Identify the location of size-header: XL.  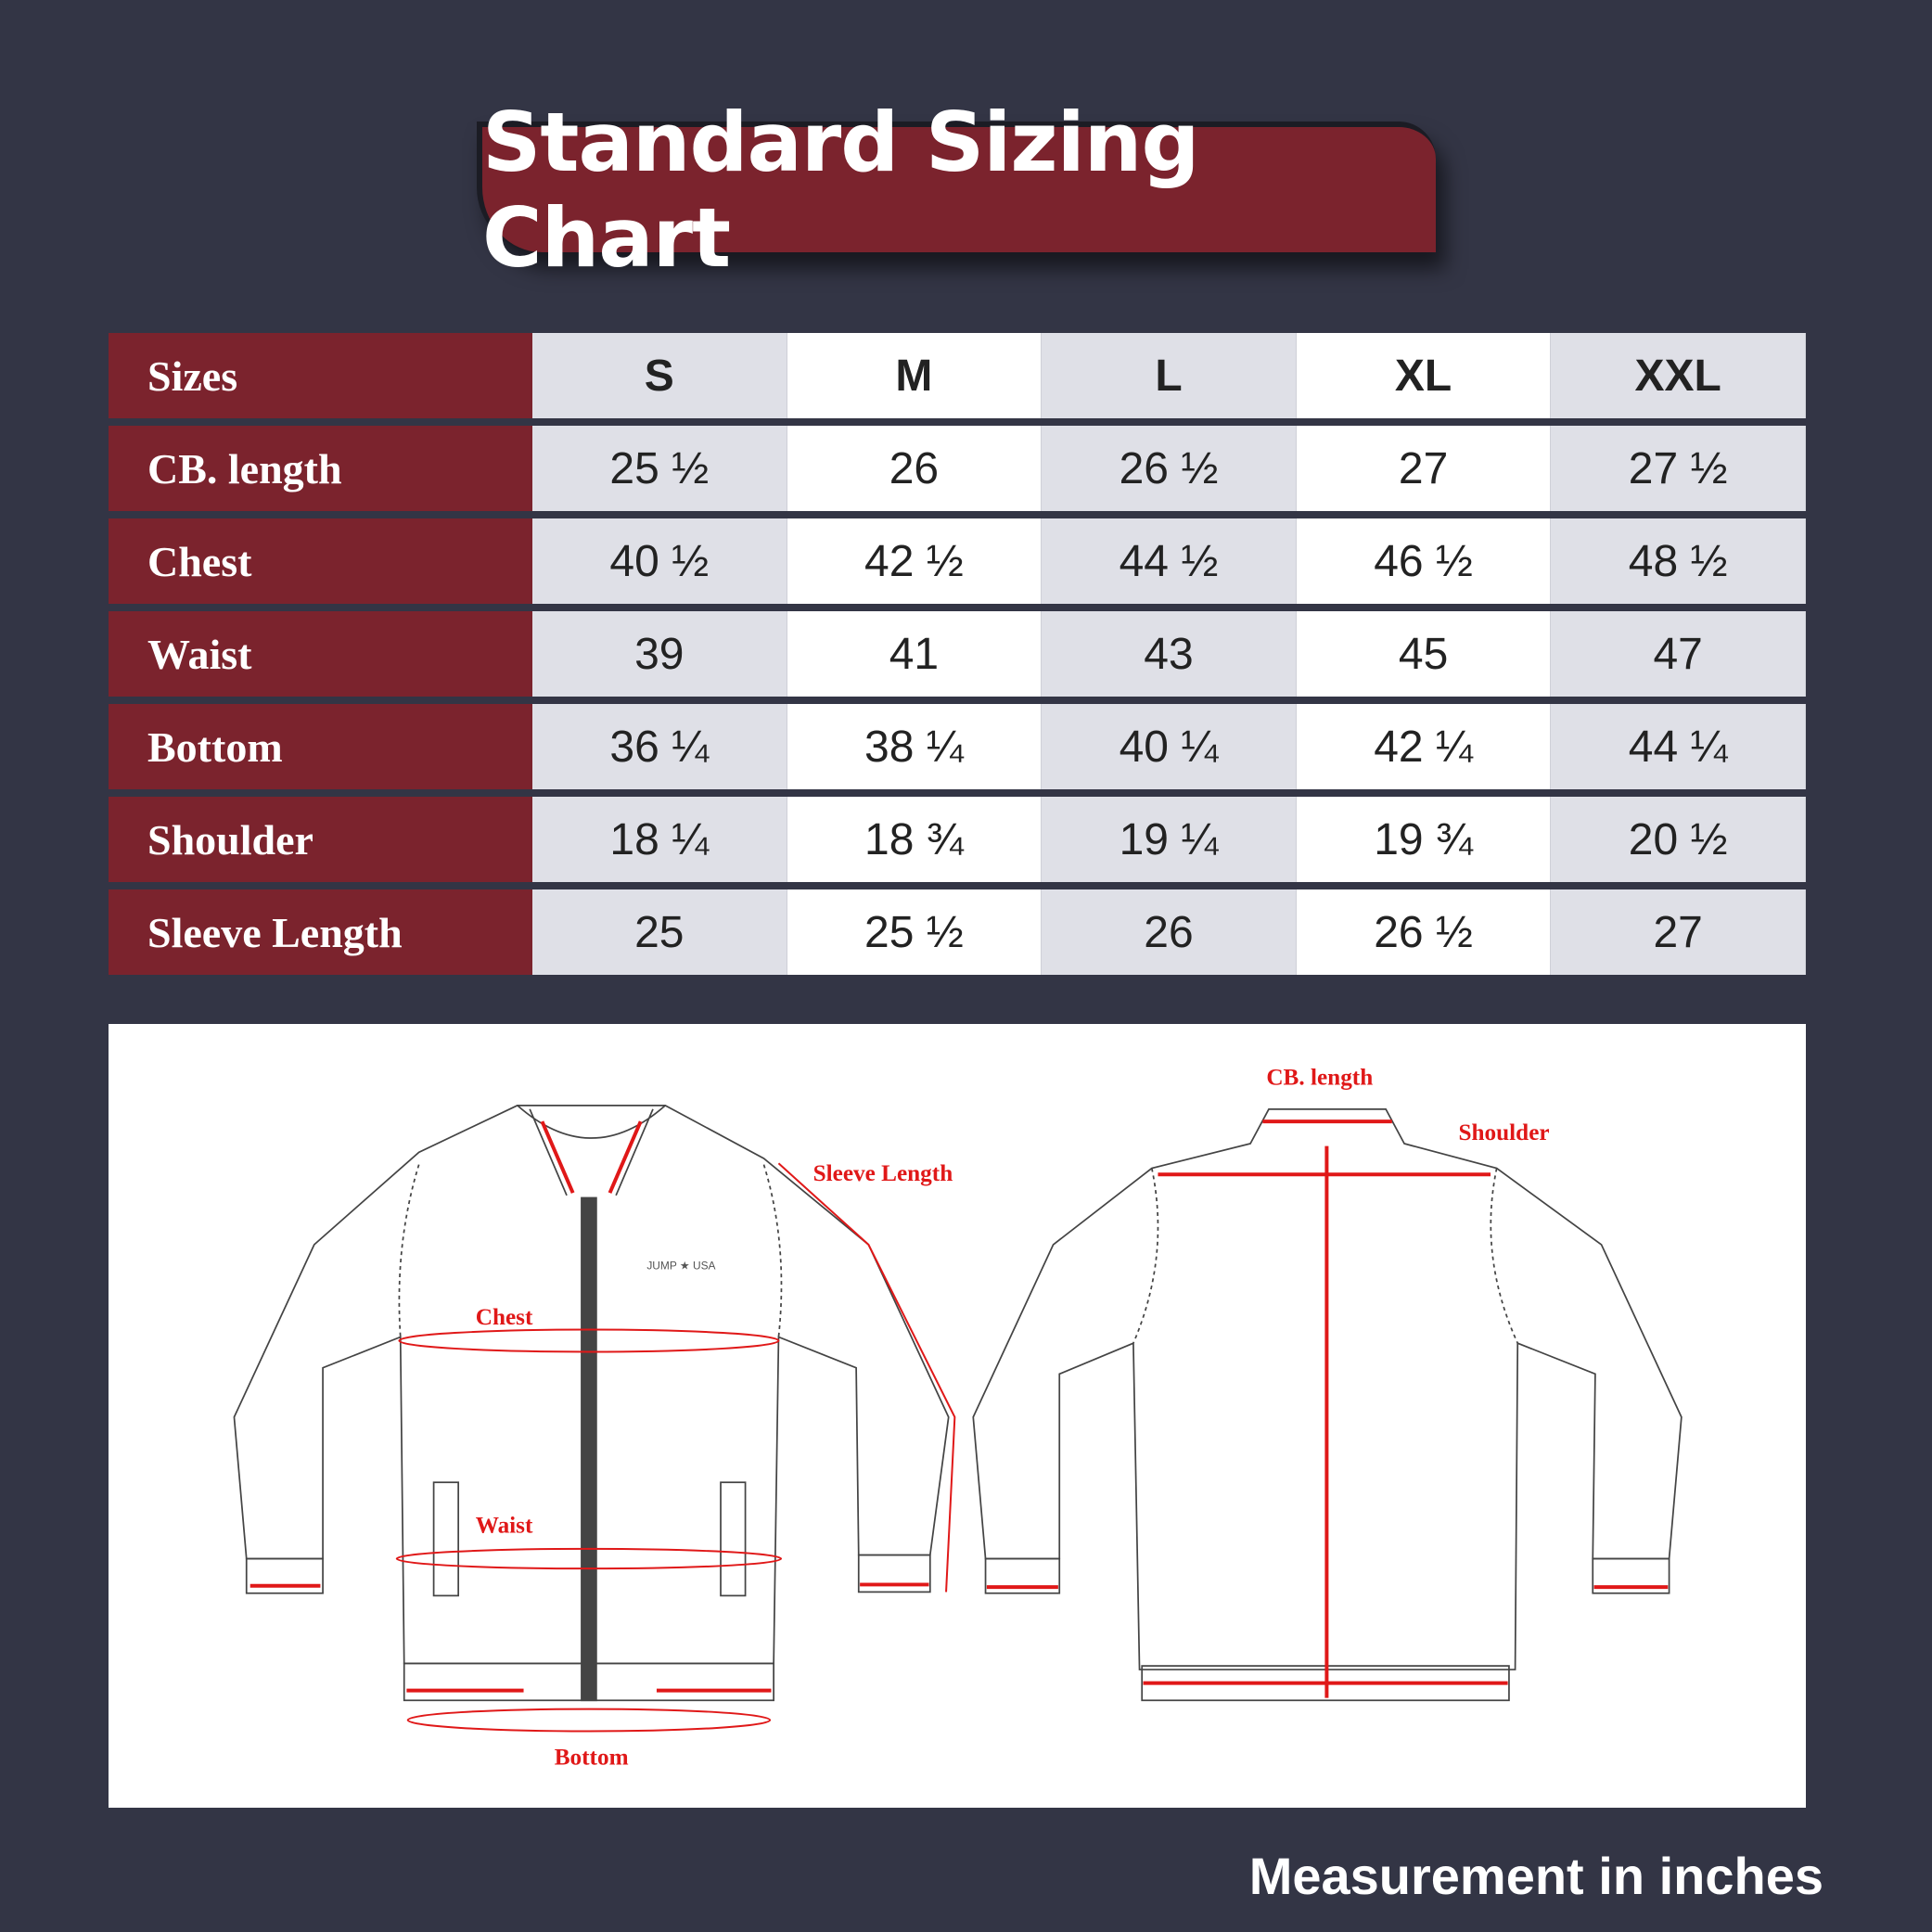
(1424, 375).